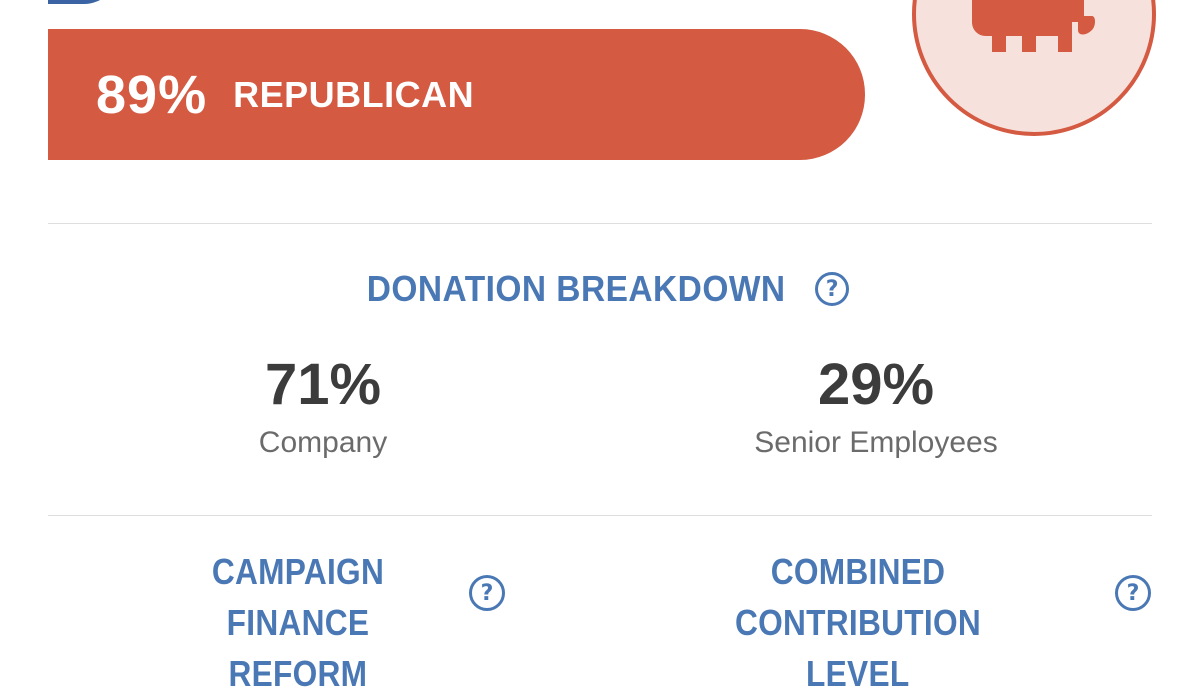 This screenshot has height=699, width=1200. I want to click on senior-employees-stat: 29% Senior Employees, so click(876, 406).